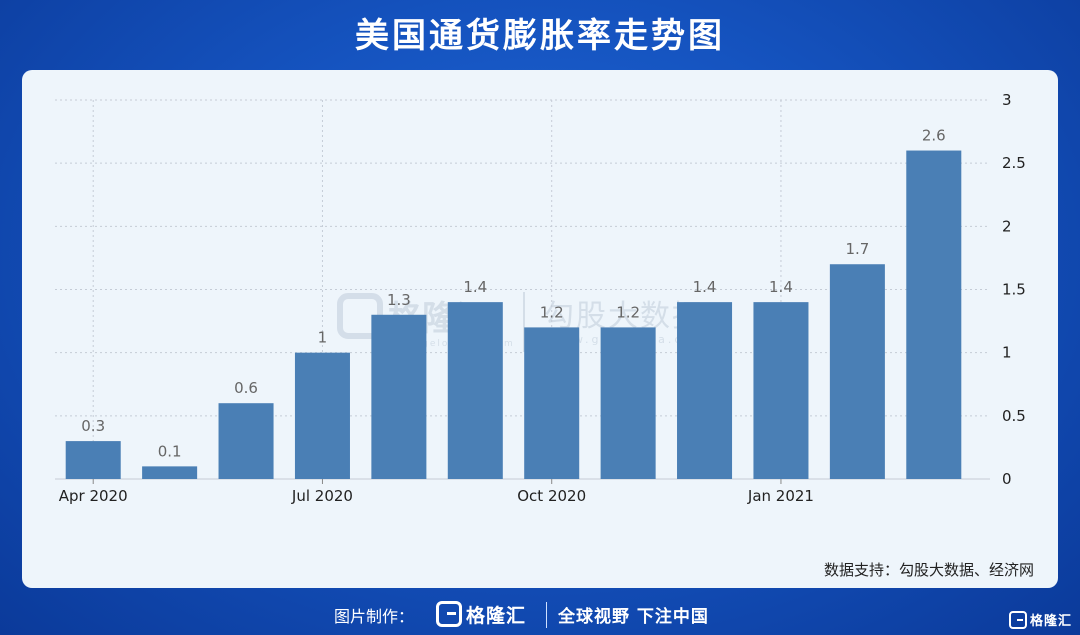  What do you see at coordinates (449, 614) in the screenshot?
I see `gelonghui-logo-icon` at bounding box center [449, 614].